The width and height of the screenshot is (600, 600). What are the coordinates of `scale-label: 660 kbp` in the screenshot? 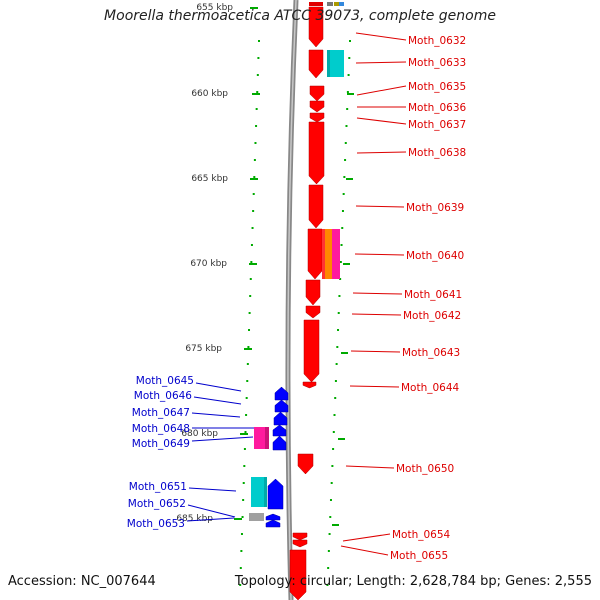 It's located at (209, 94).